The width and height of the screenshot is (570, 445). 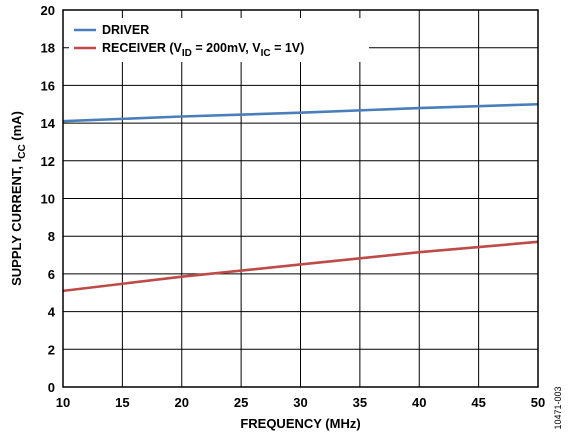 What do you see at coordinates (51, 349) in the screenshot?
I see `y-tick-label: 2` at bounding box center [51, 349].